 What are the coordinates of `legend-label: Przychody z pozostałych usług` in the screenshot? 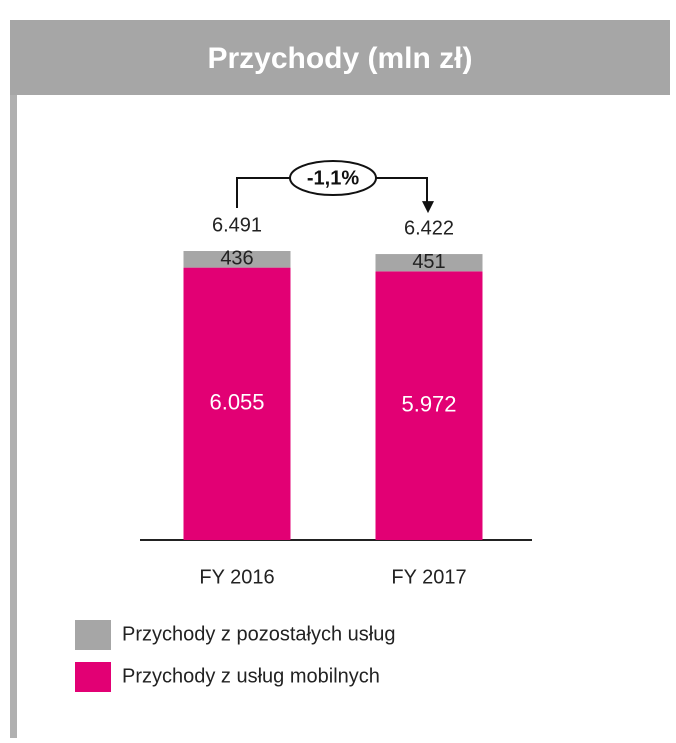 It's located at (258, 634).